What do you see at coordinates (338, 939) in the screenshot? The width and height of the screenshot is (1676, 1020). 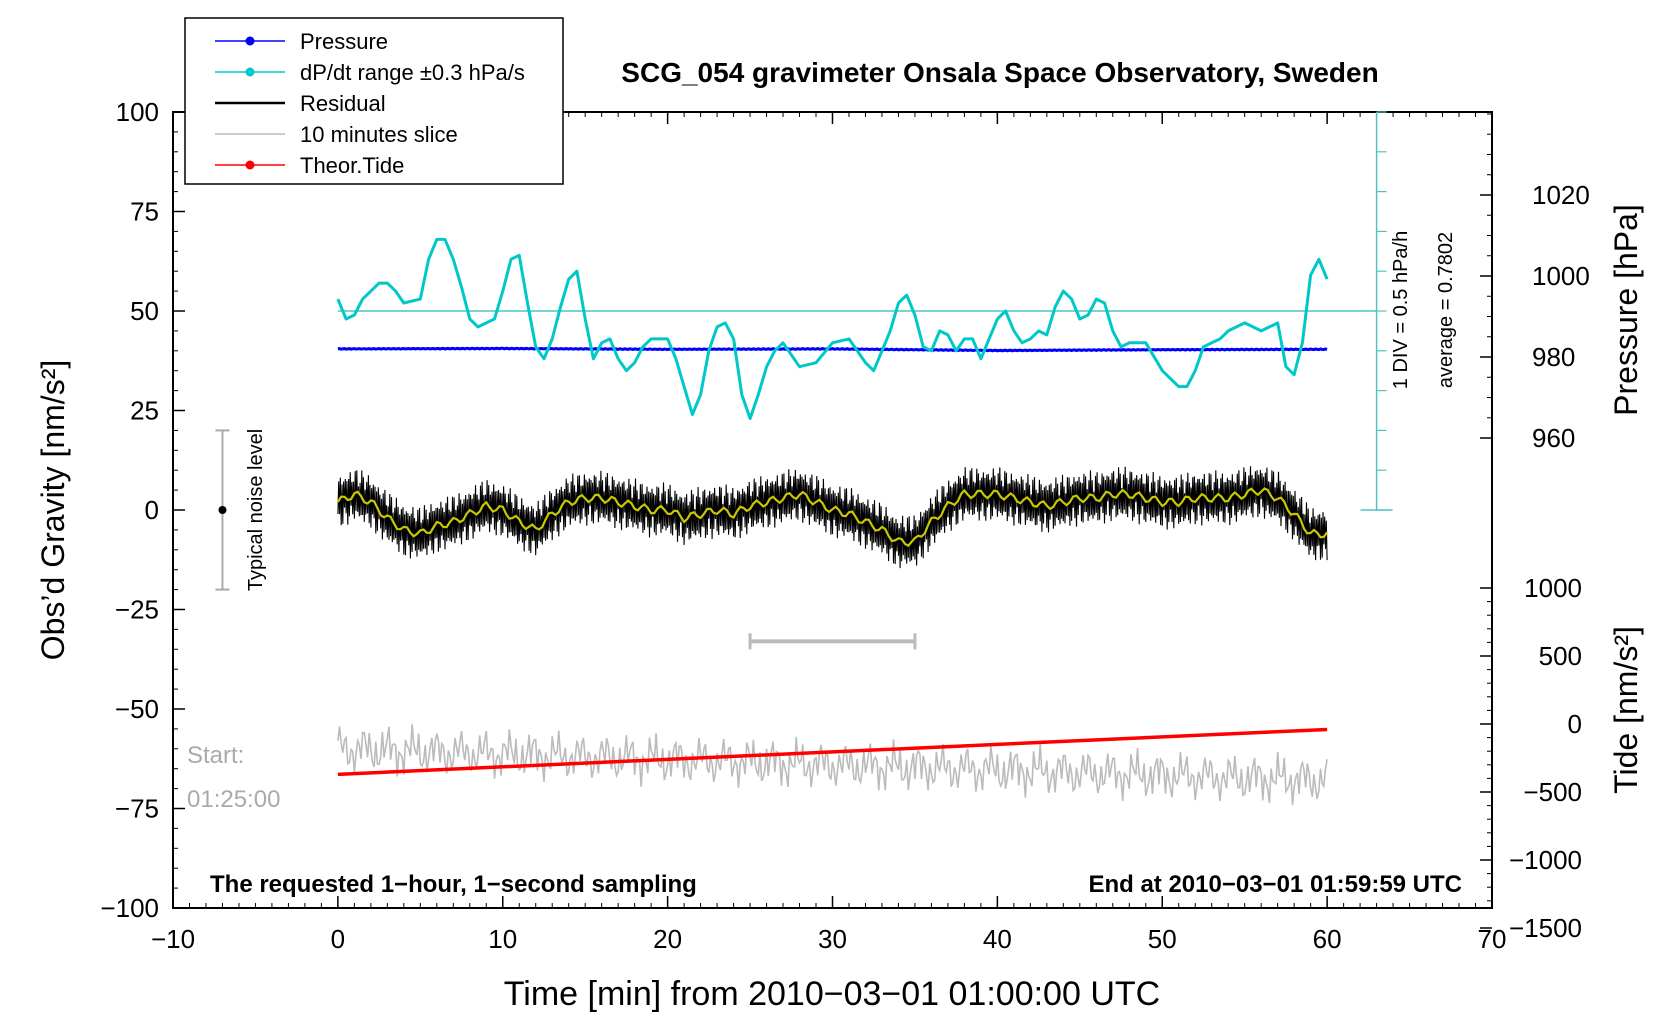 I see `x-tick-label: 0` at bounding box center [338, 939].